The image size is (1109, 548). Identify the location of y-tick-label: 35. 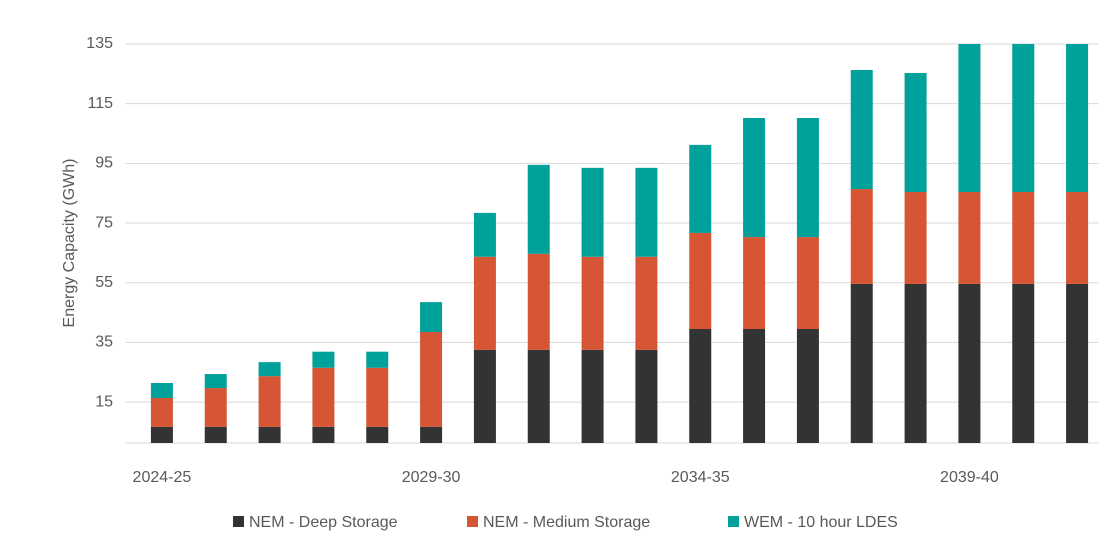
(104, 342).